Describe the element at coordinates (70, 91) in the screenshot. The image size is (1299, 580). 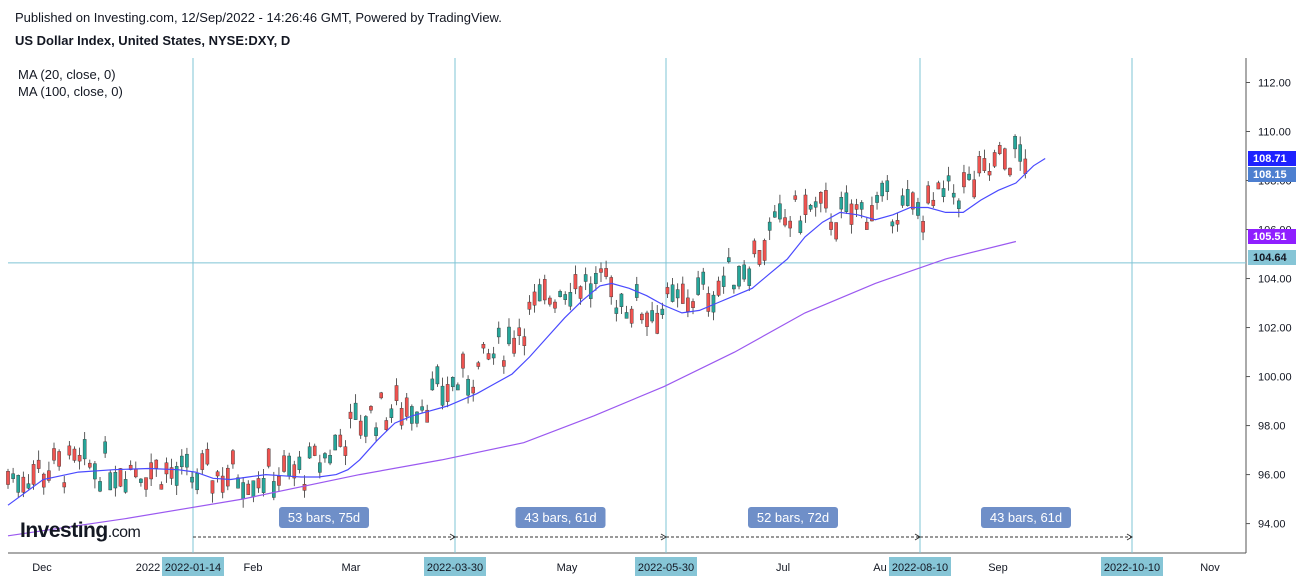
I see `ma100-legend: MA (100, close, 0)` at that location.